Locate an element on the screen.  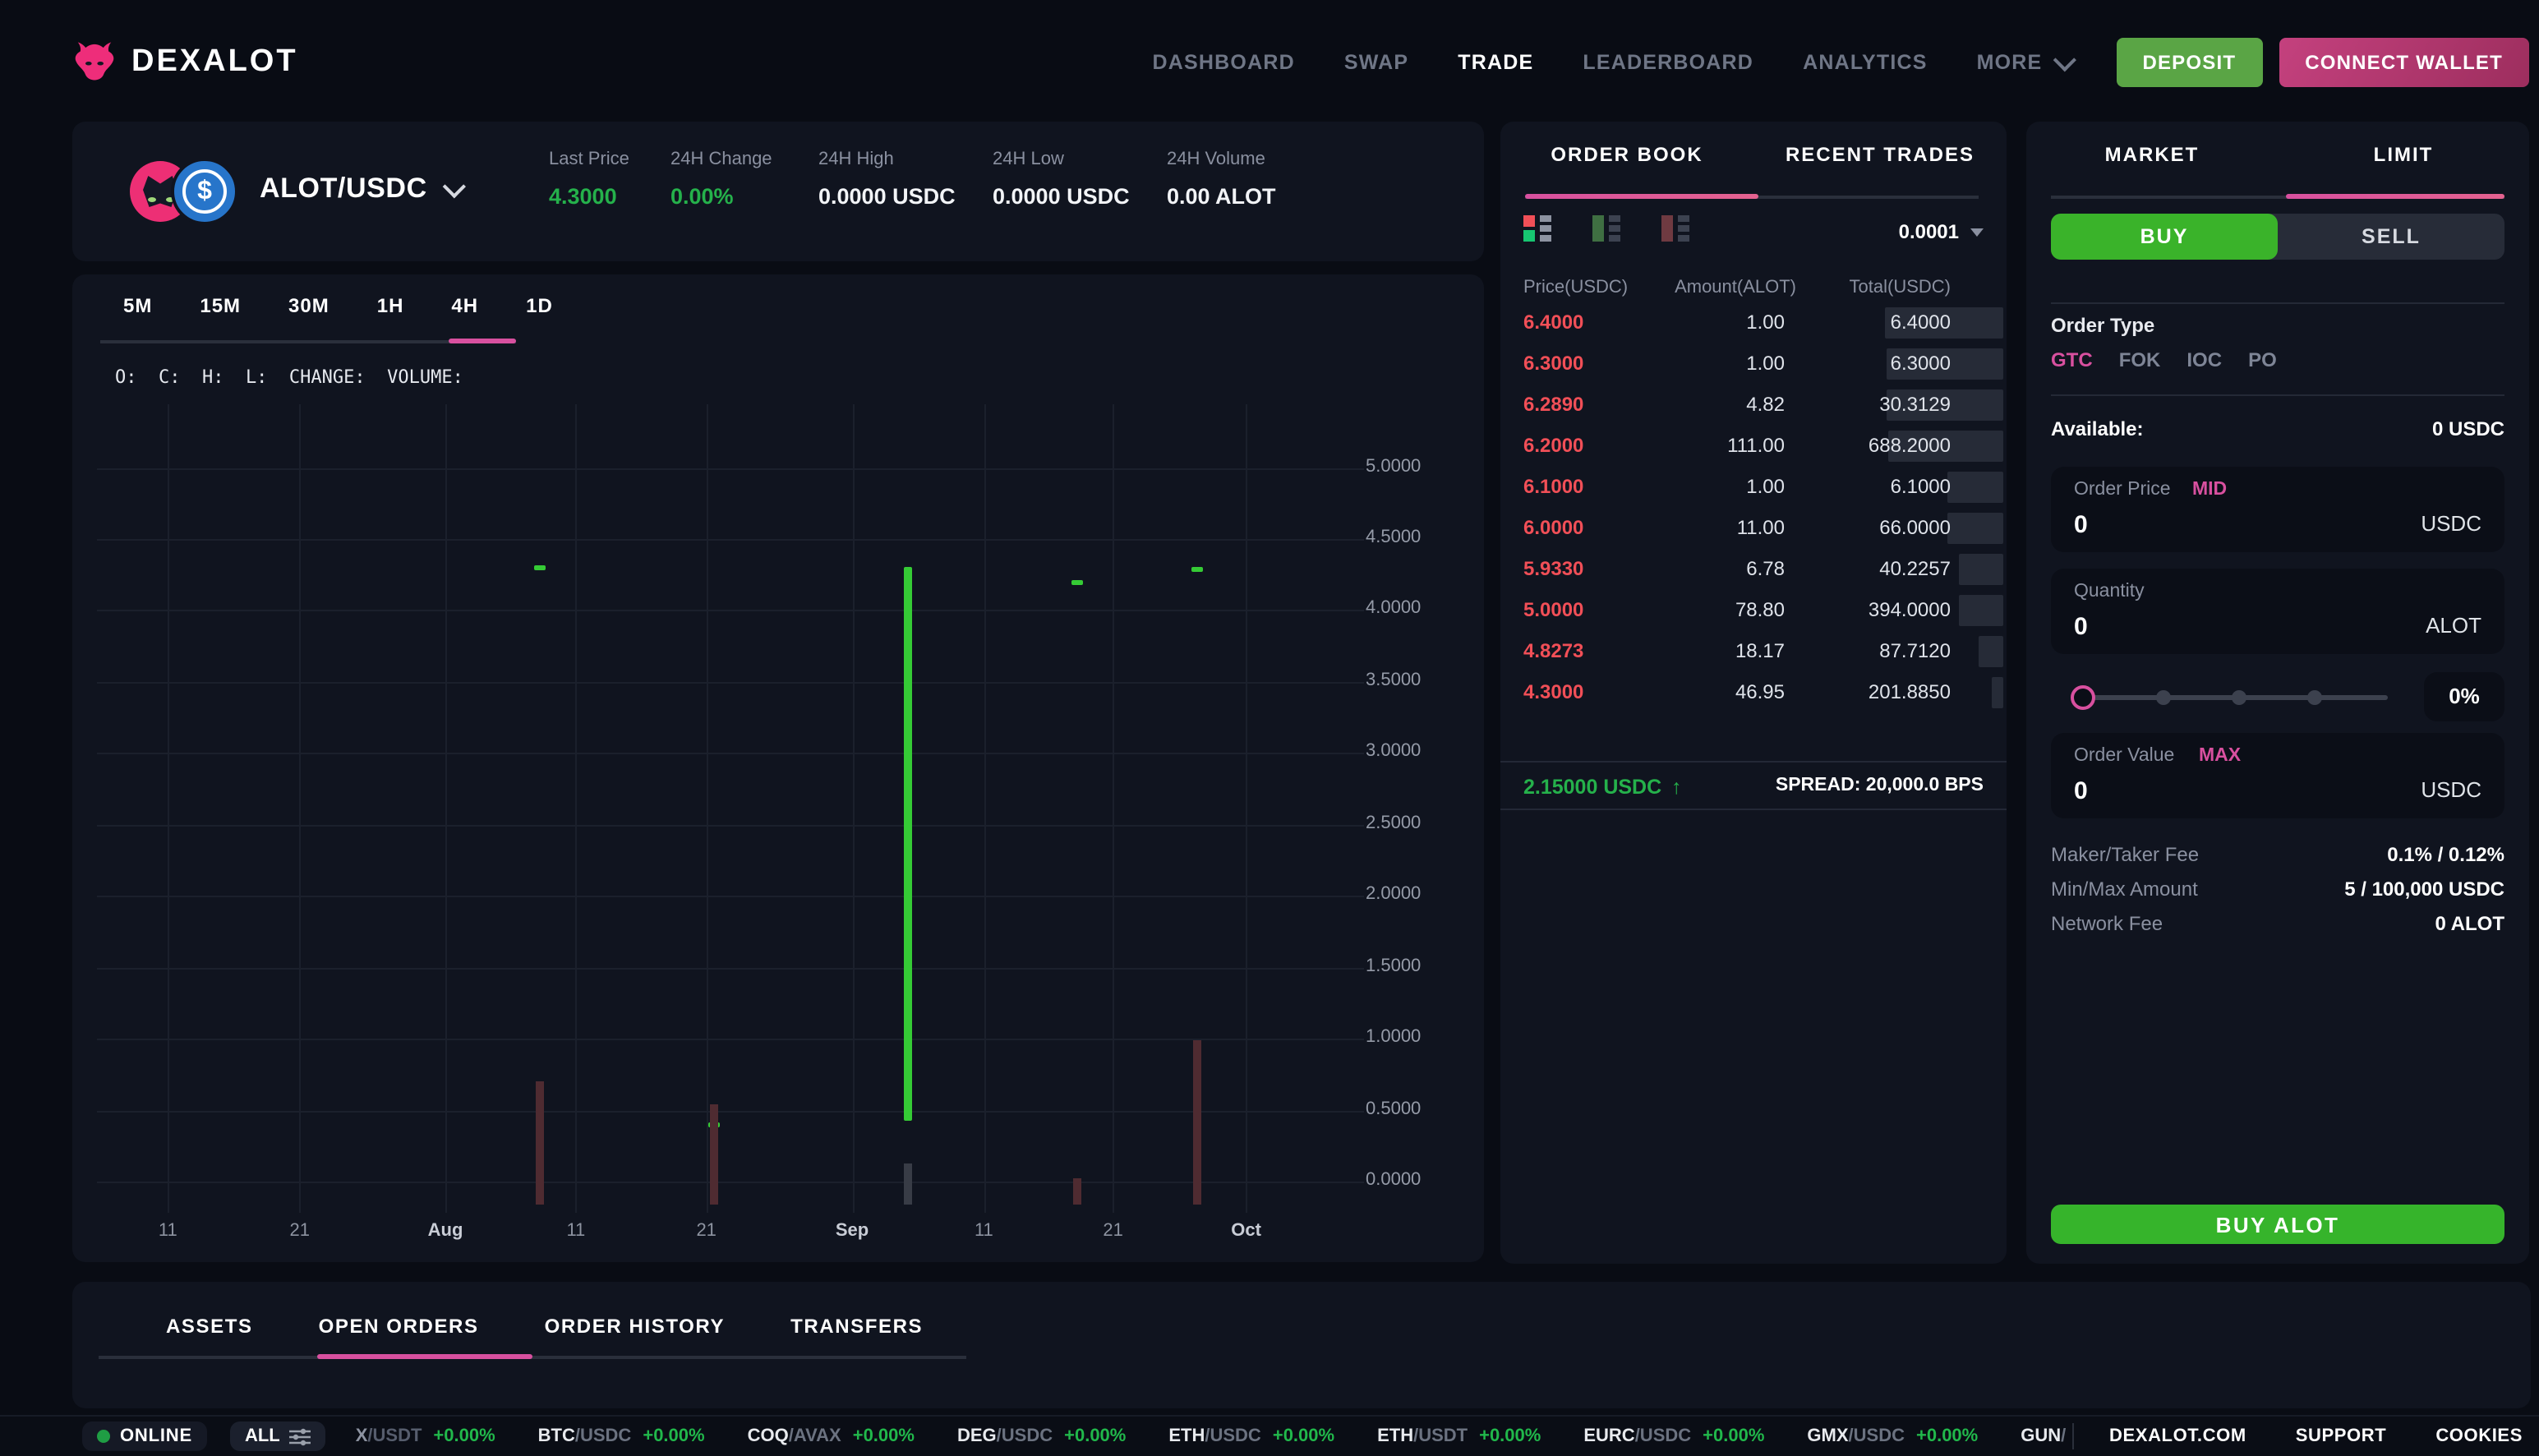
ask-row: 6.2000 111.00 688.2000 is located at coordinates (1753, 446).